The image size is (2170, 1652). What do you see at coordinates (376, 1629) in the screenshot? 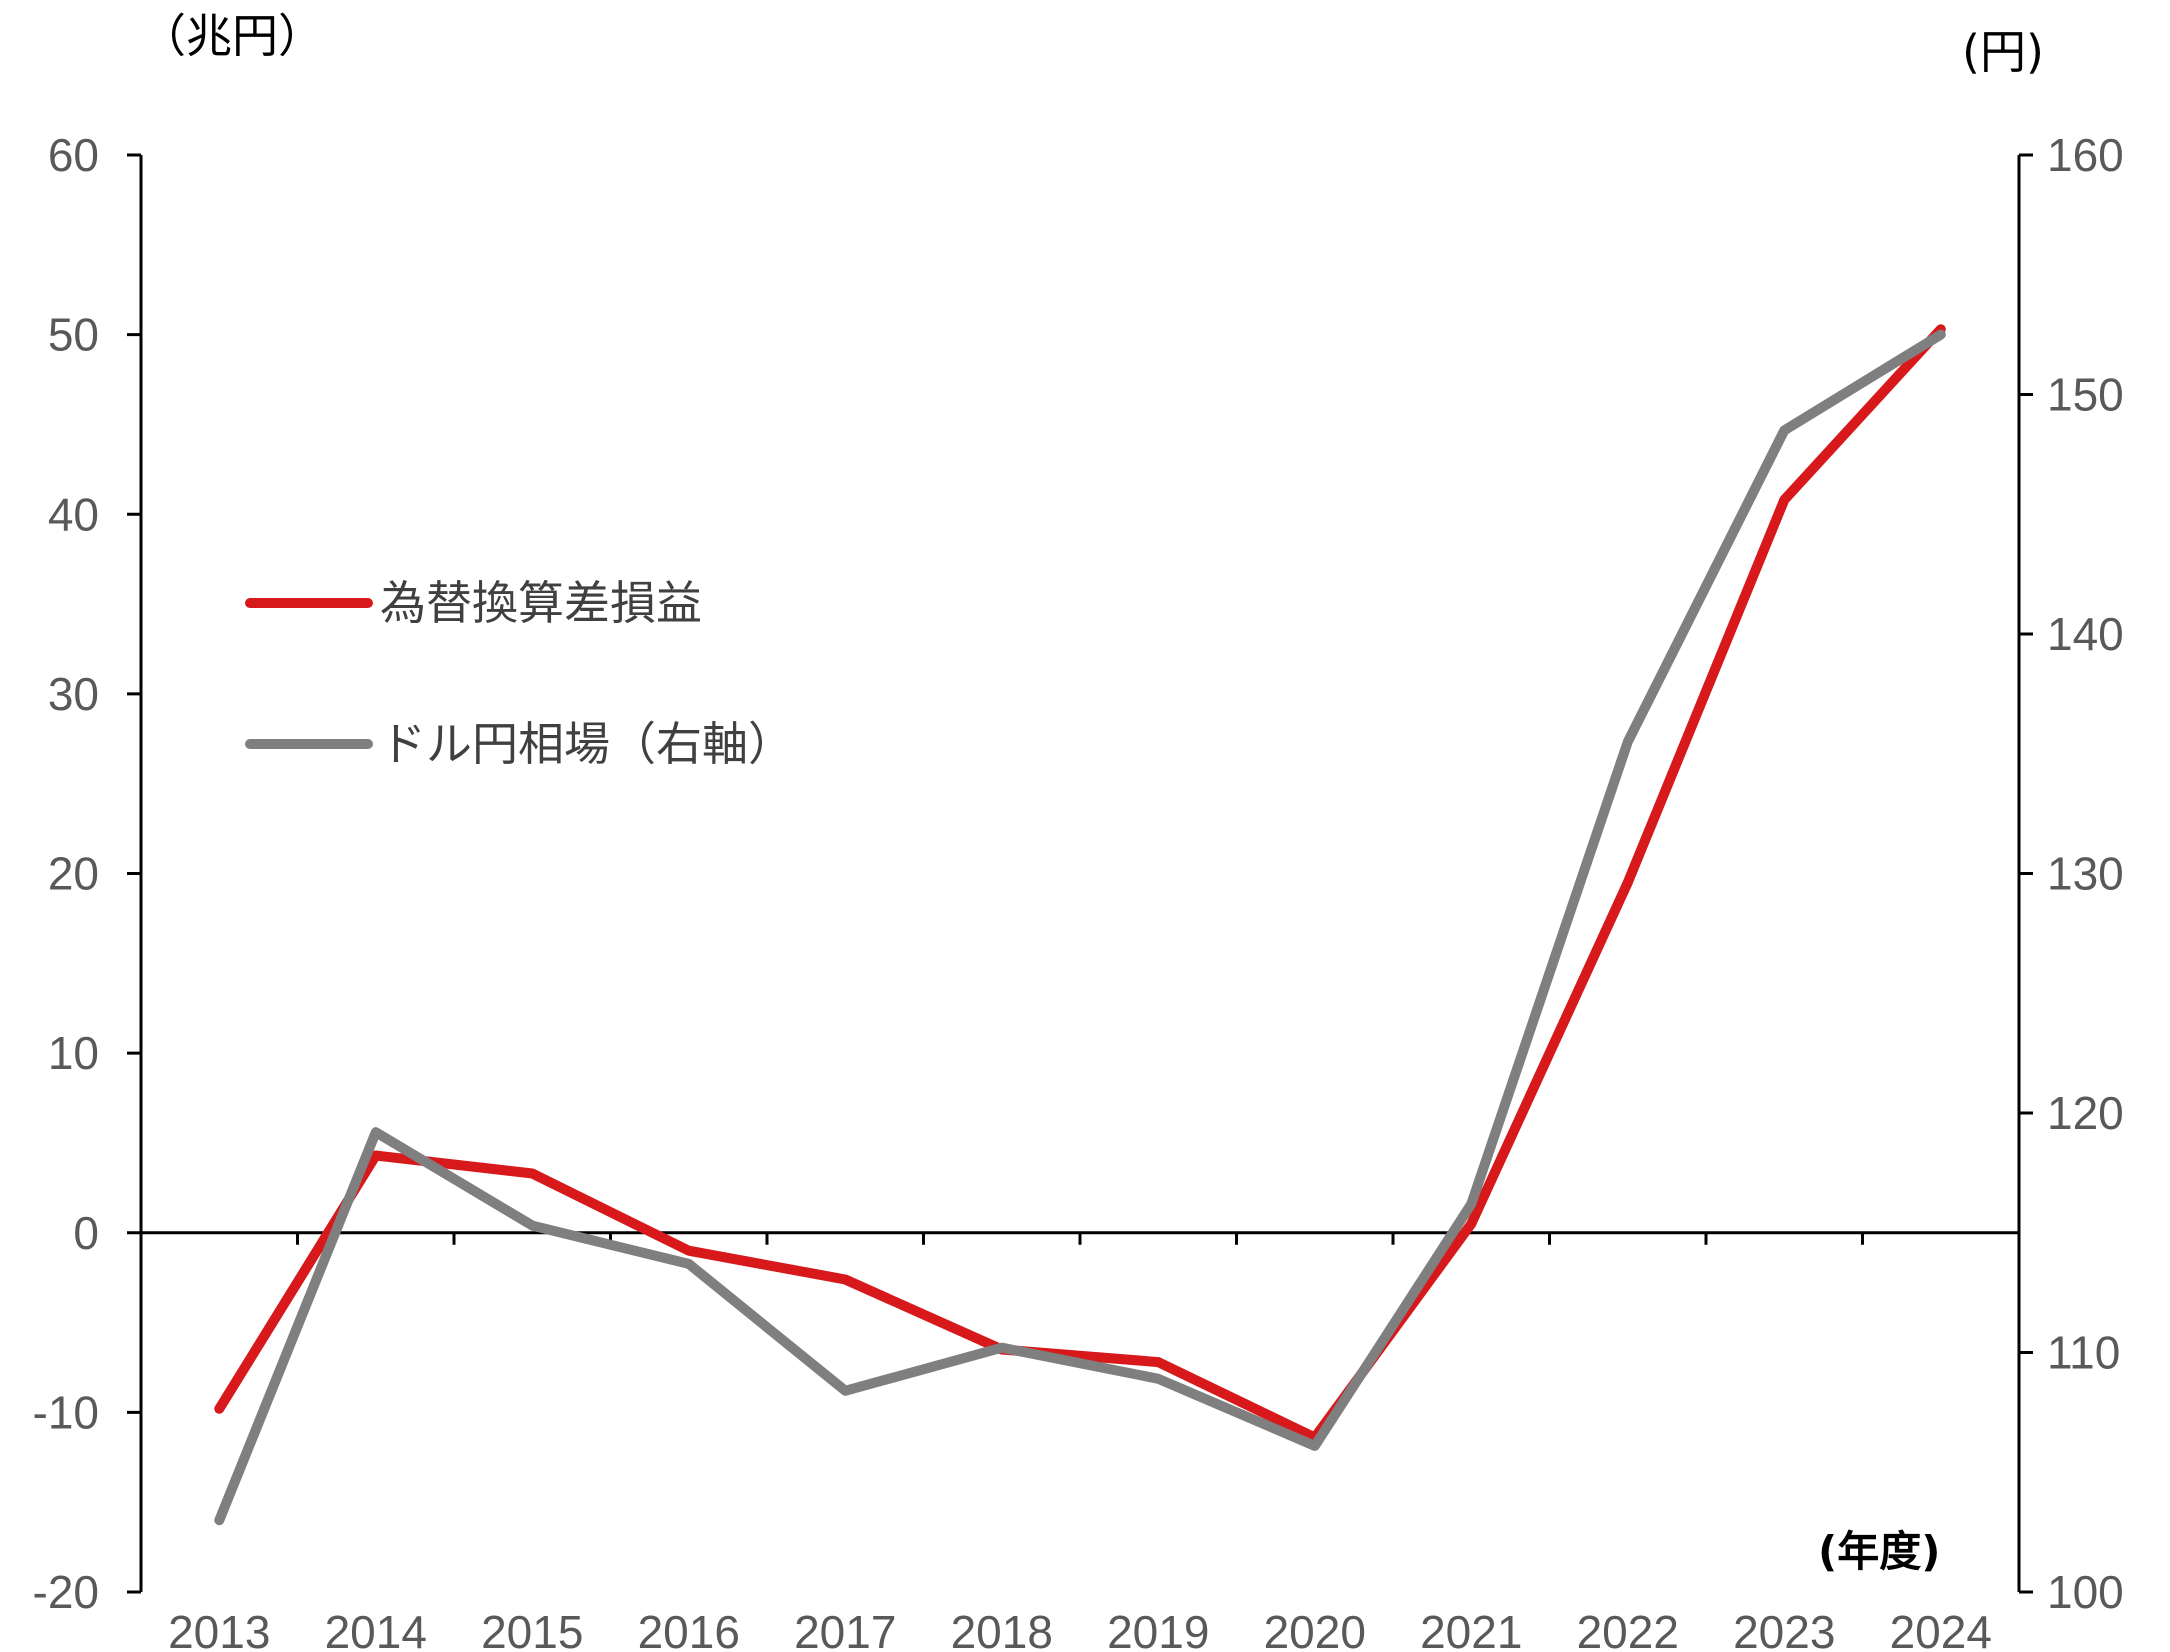
I see `x-tick-label: 2014` at bounding box center [376, 1629].